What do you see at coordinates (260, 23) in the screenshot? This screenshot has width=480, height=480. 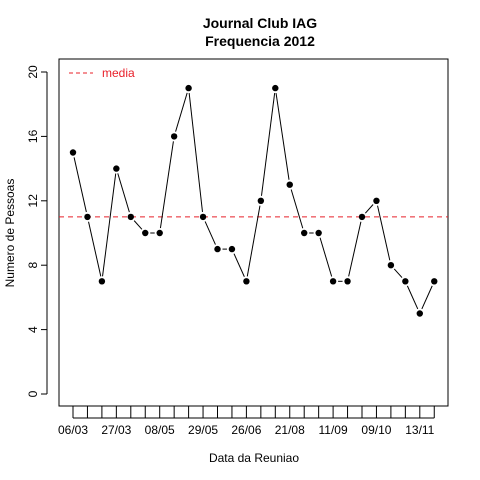 I see `chart-title: Journal Club IAG` at bounding box center [260, 23].